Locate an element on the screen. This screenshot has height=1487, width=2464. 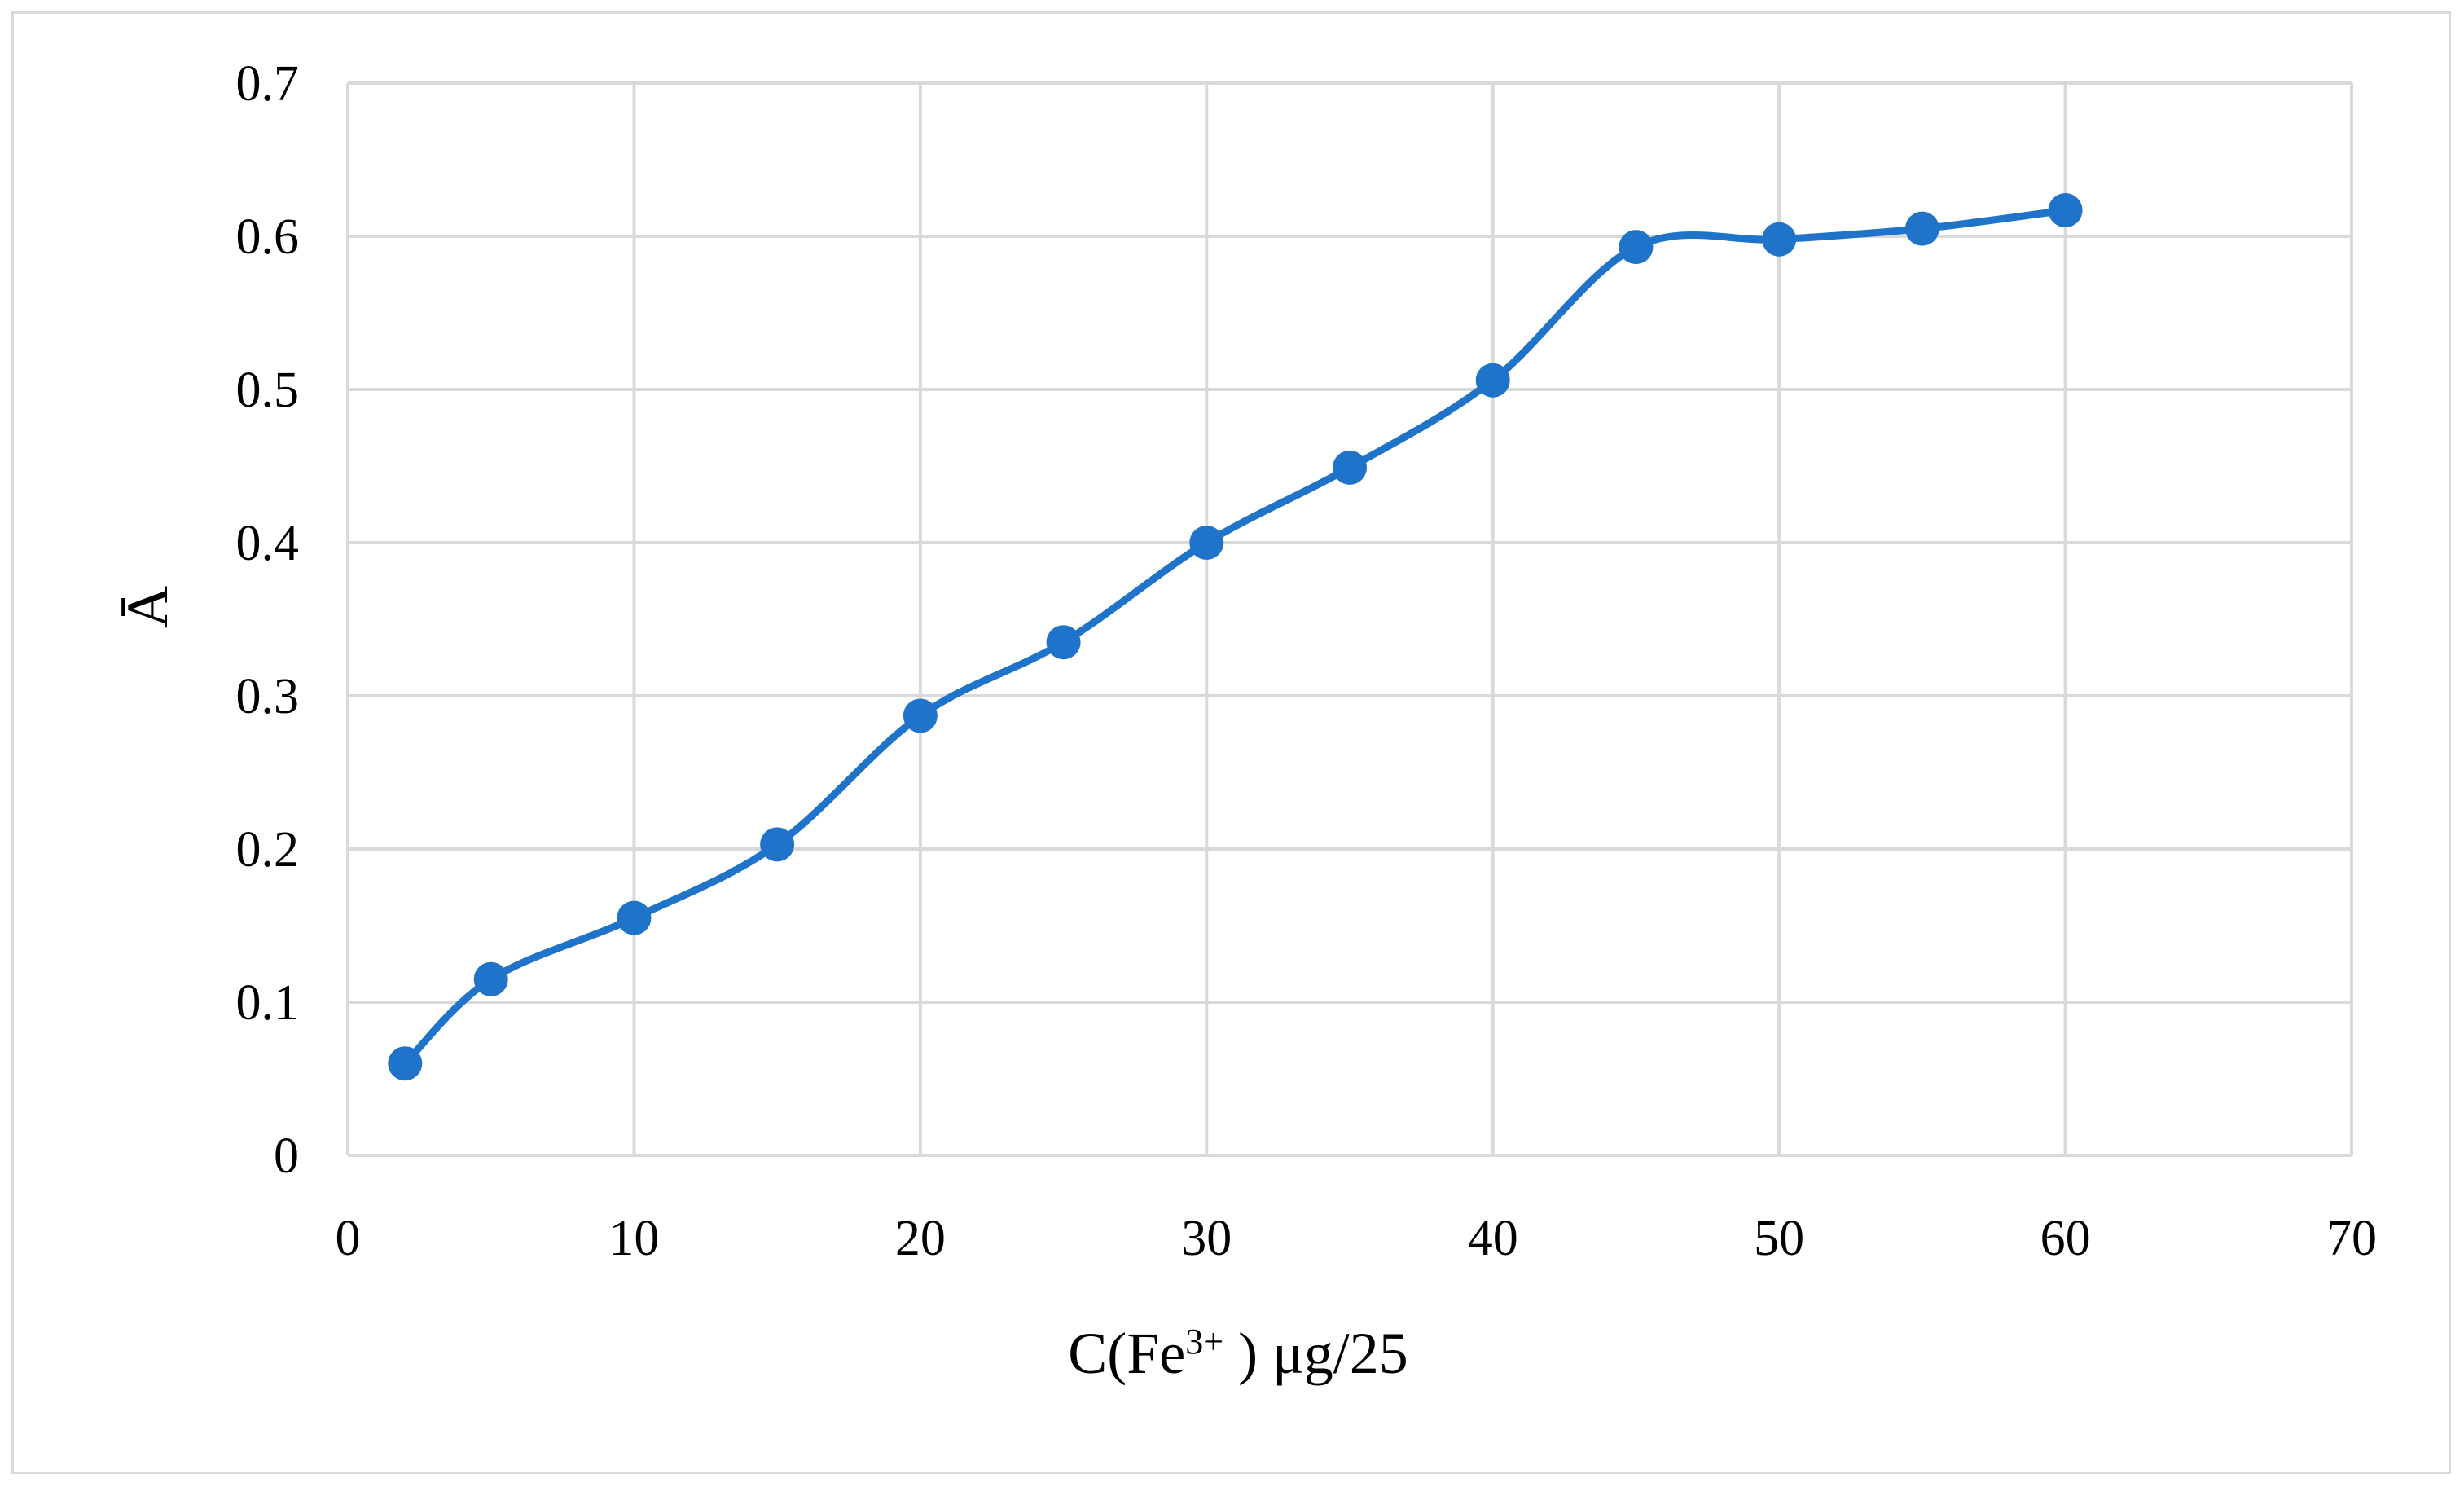
y-tick-label: 0.7 is located at coordinates (268, 84).